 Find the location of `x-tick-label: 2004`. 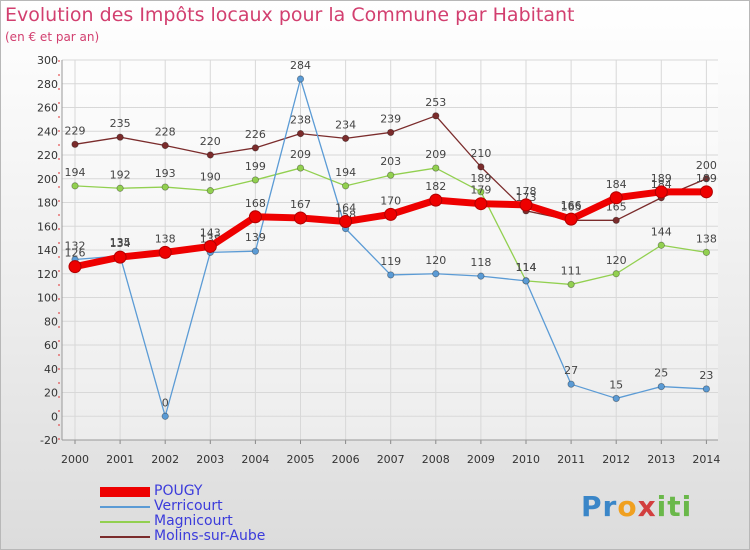

x-tick-label: 2004 is located at coordinates (255, 459).